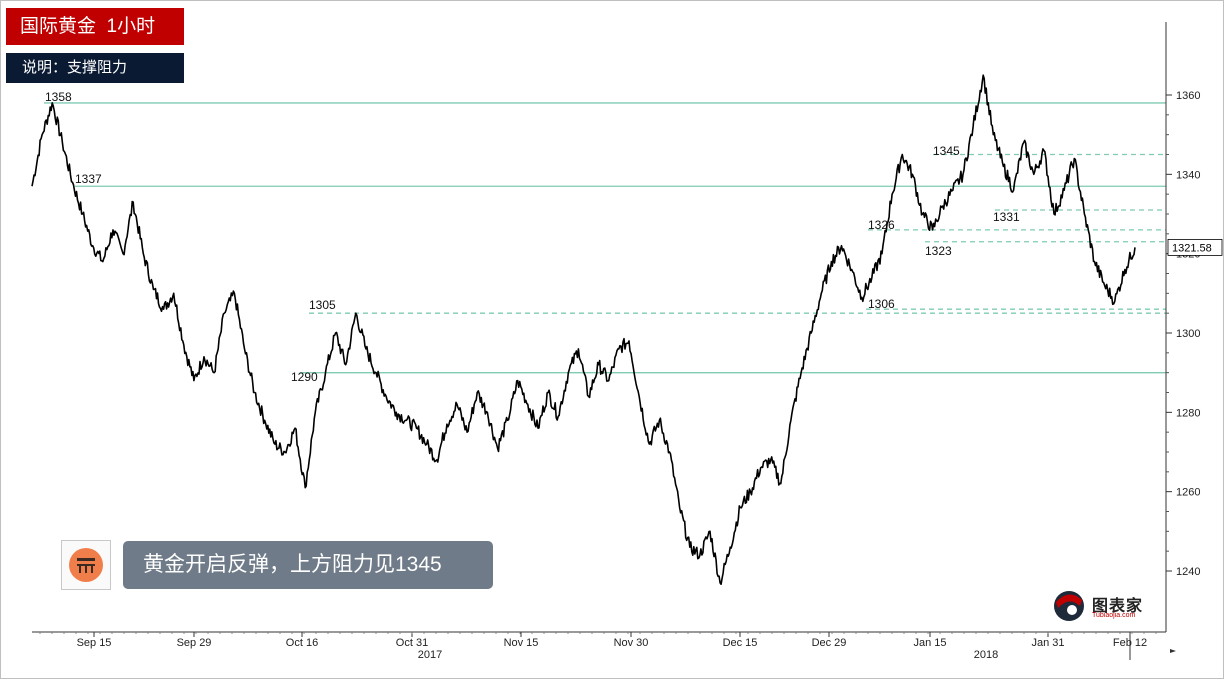 The image size is (1224, 679). I want to click on x-tick-label: Nov 15, so click(521, 643).